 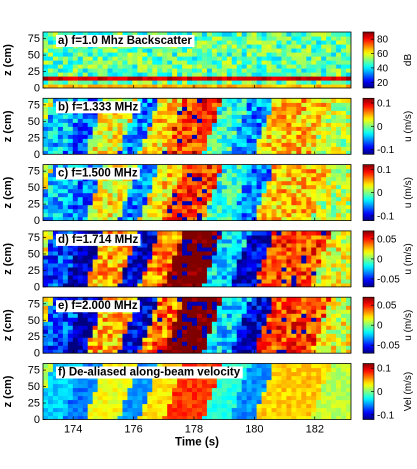 I want to click on y-tick-label: 50, so click(x=34, y=122).